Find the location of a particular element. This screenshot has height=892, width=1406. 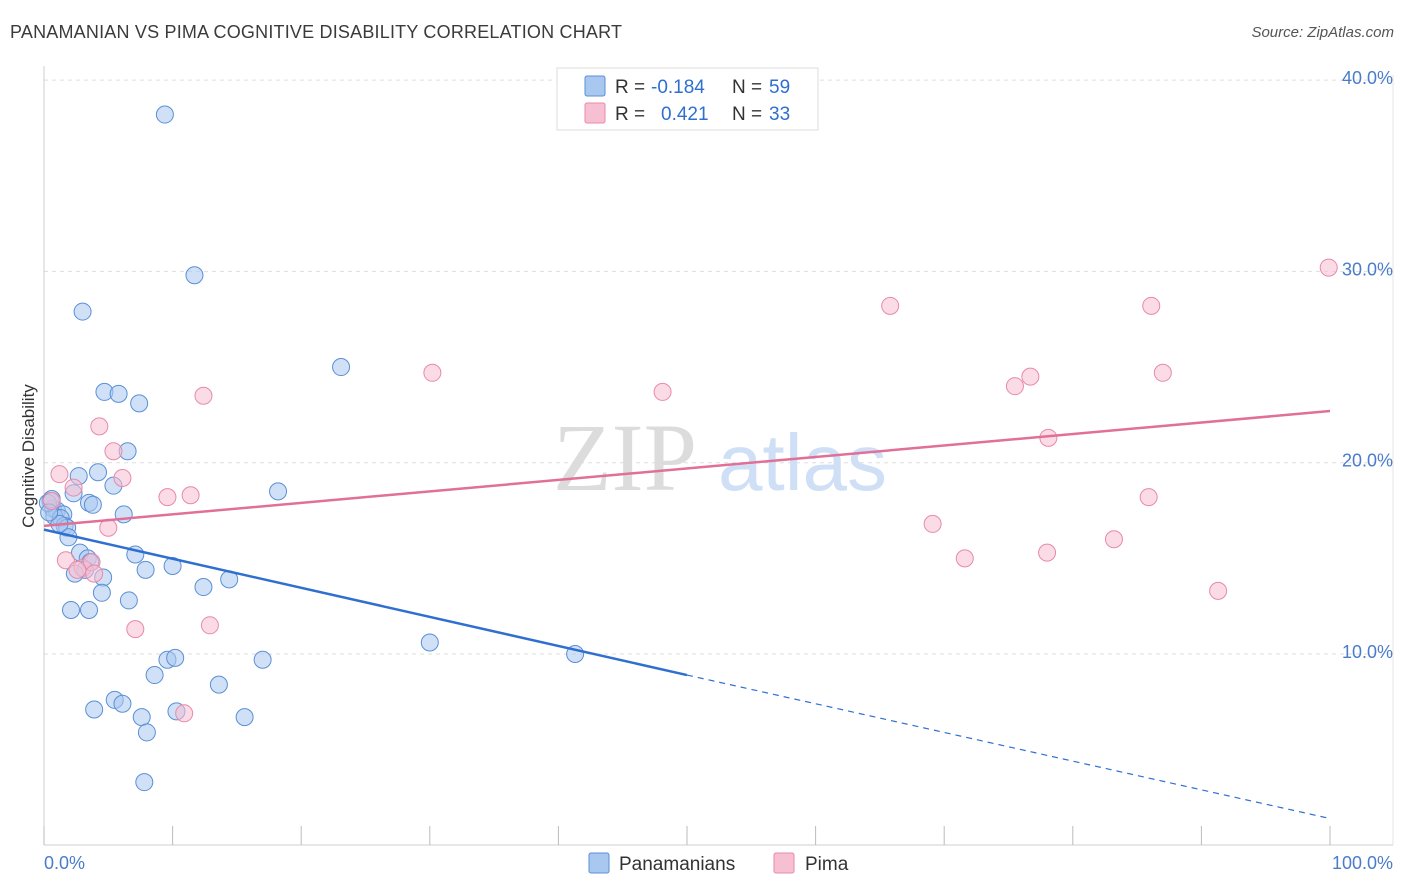

watermark: ZIP atlas is located at coordinates (720, 457).